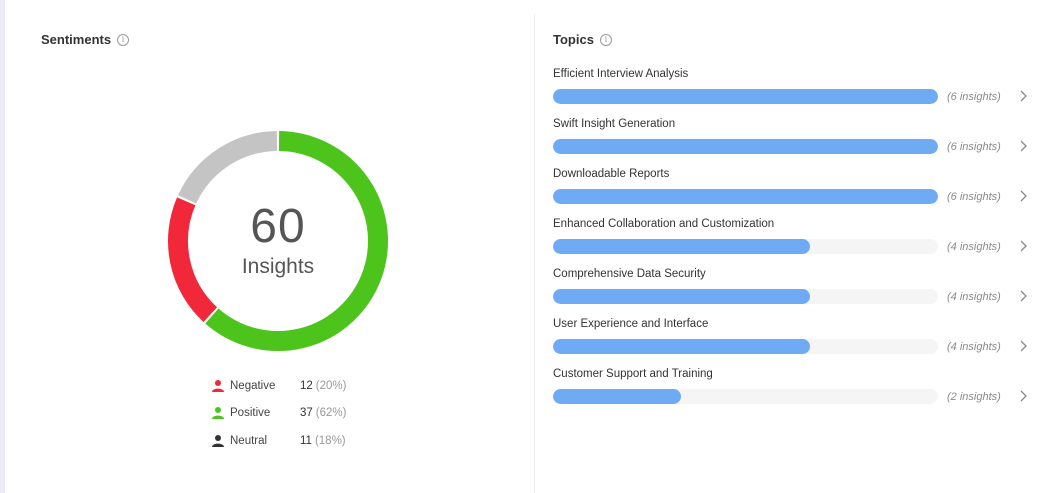 Image resolution: width=1061 pixels, height=493 pixels. What do you see at coordinates (249, 440) in the screenshot?
I see `legend-name: Neutral` at bounding box center [249, 440].